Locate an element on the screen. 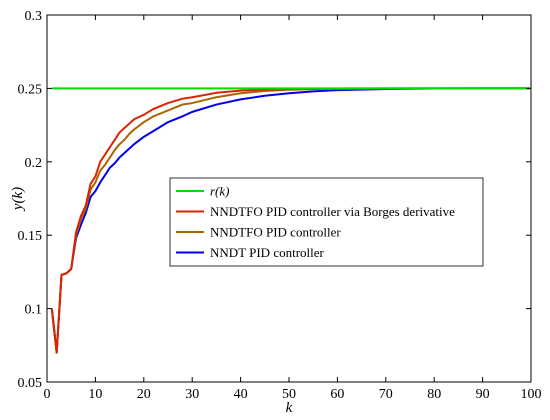  y-axis-label: y(k) is located at coordinates (18, 199).